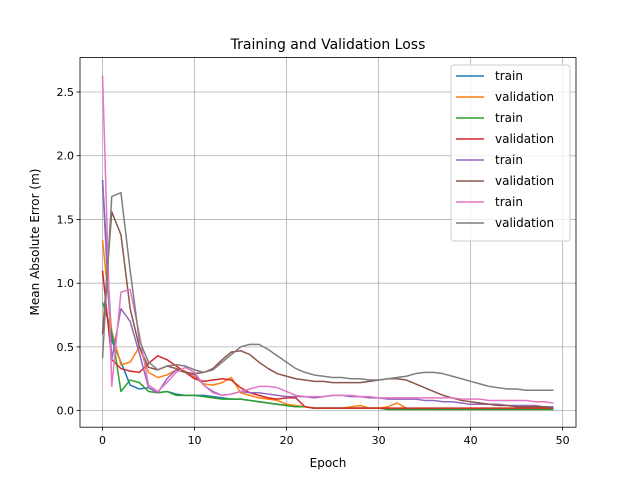  Describe the element at coordinates (287, 440) in the screenshot. I see `x-tick-label: 20` at that location.